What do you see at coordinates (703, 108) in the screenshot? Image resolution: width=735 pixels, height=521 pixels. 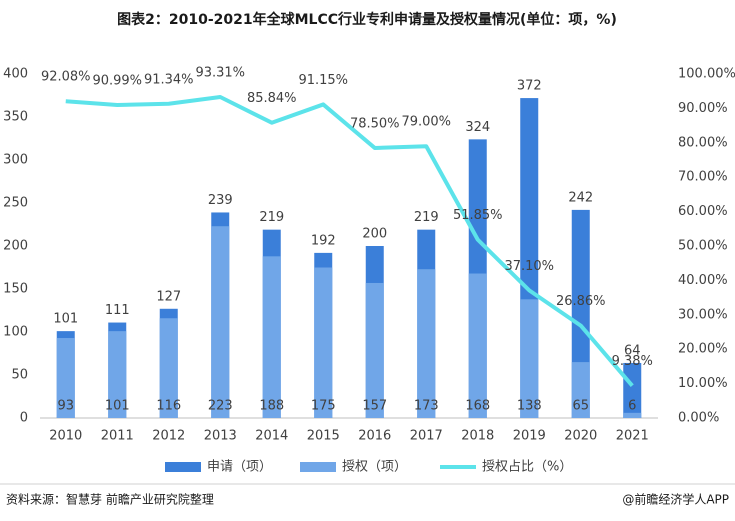 I see `y2-tick-label: 90.00%` at bounding box center [703, 108].